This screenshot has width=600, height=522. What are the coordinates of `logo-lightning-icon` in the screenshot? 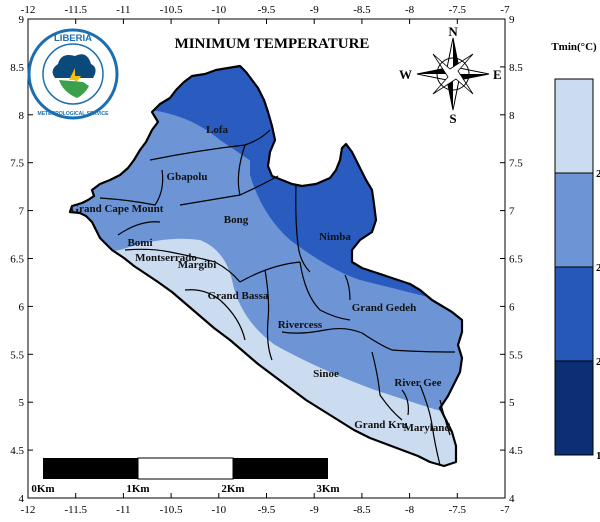 It's located at (75, 79).